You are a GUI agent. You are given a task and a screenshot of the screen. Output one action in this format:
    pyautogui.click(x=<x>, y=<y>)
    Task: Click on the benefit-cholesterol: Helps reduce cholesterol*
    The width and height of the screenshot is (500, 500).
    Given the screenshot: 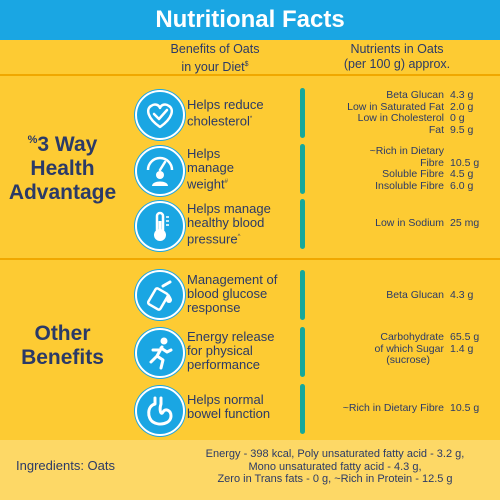 What is the action you would take?
    pyautogui.click(x=225, y=113)
    